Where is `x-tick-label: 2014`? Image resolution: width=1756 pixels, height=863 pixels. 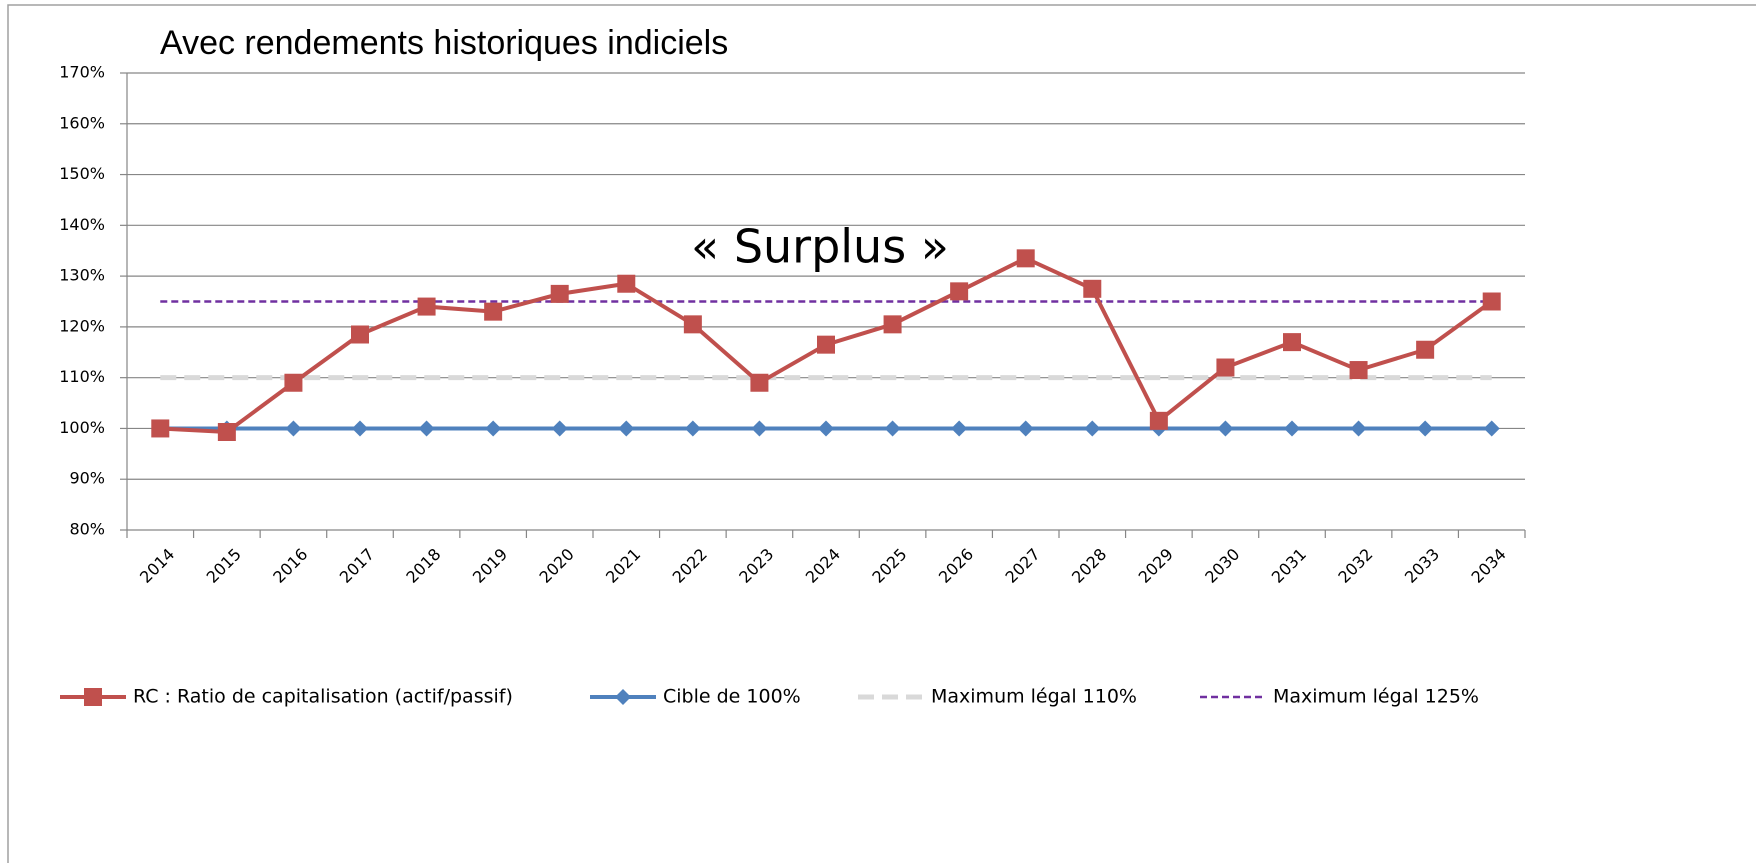 x-tick-label: 2014 is located at coordinates (157, 566).